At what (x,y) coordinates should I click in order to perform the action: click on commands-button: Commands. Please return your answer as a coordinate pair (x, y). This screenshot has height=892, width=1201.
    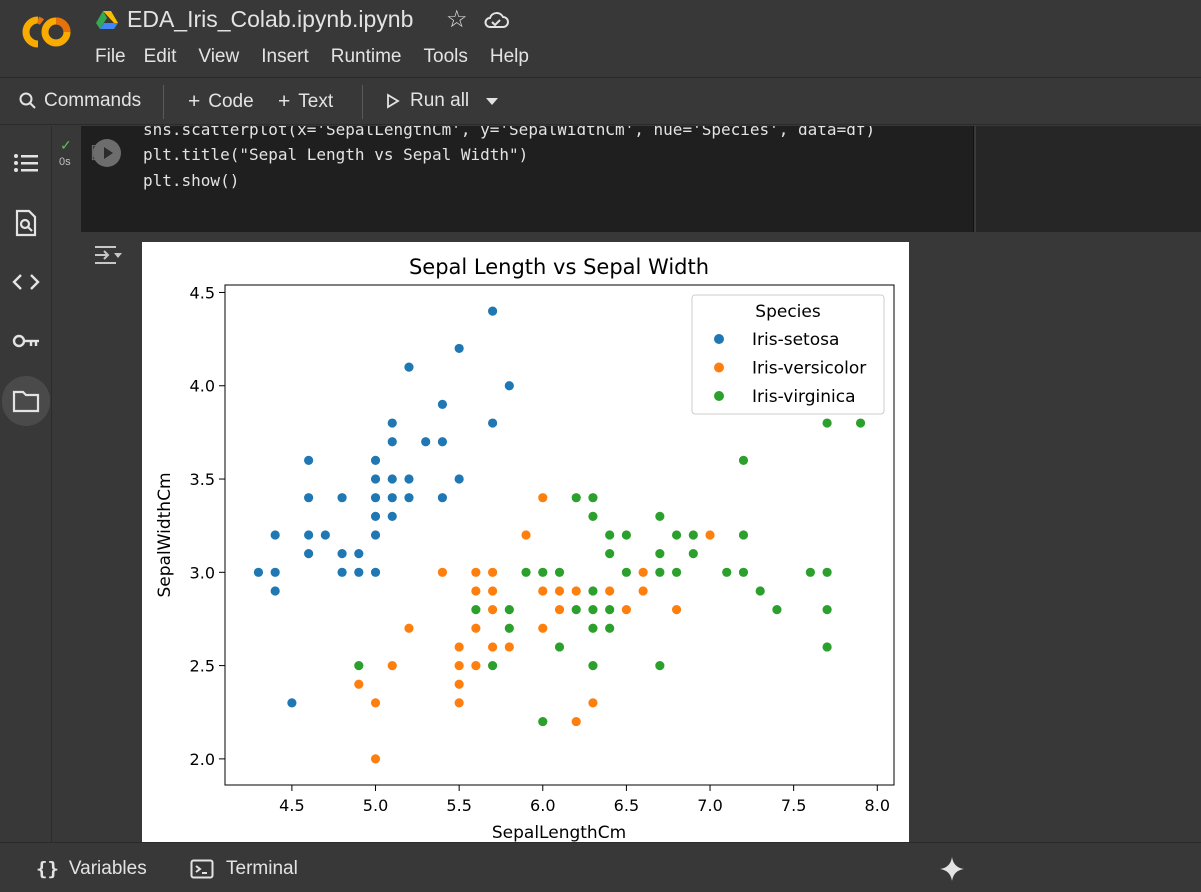
    Looking at the image, I should click on (79, 101).